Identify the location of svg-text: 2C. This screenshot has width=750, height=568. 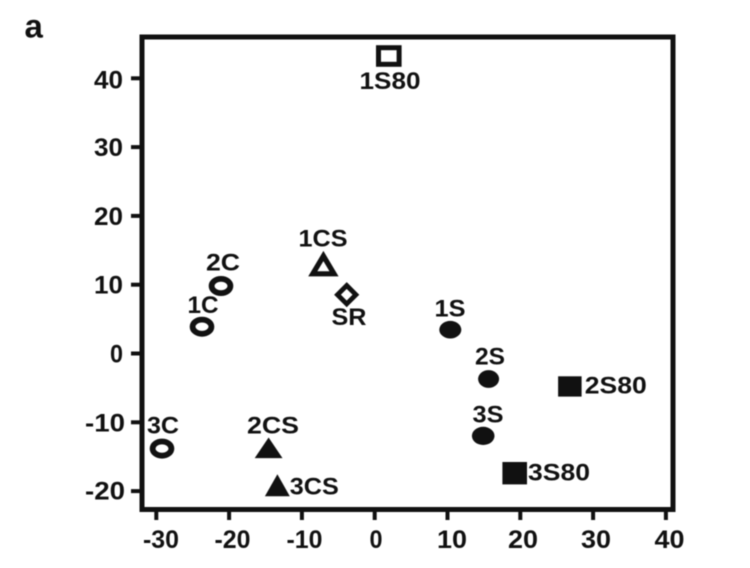
(223, 262).